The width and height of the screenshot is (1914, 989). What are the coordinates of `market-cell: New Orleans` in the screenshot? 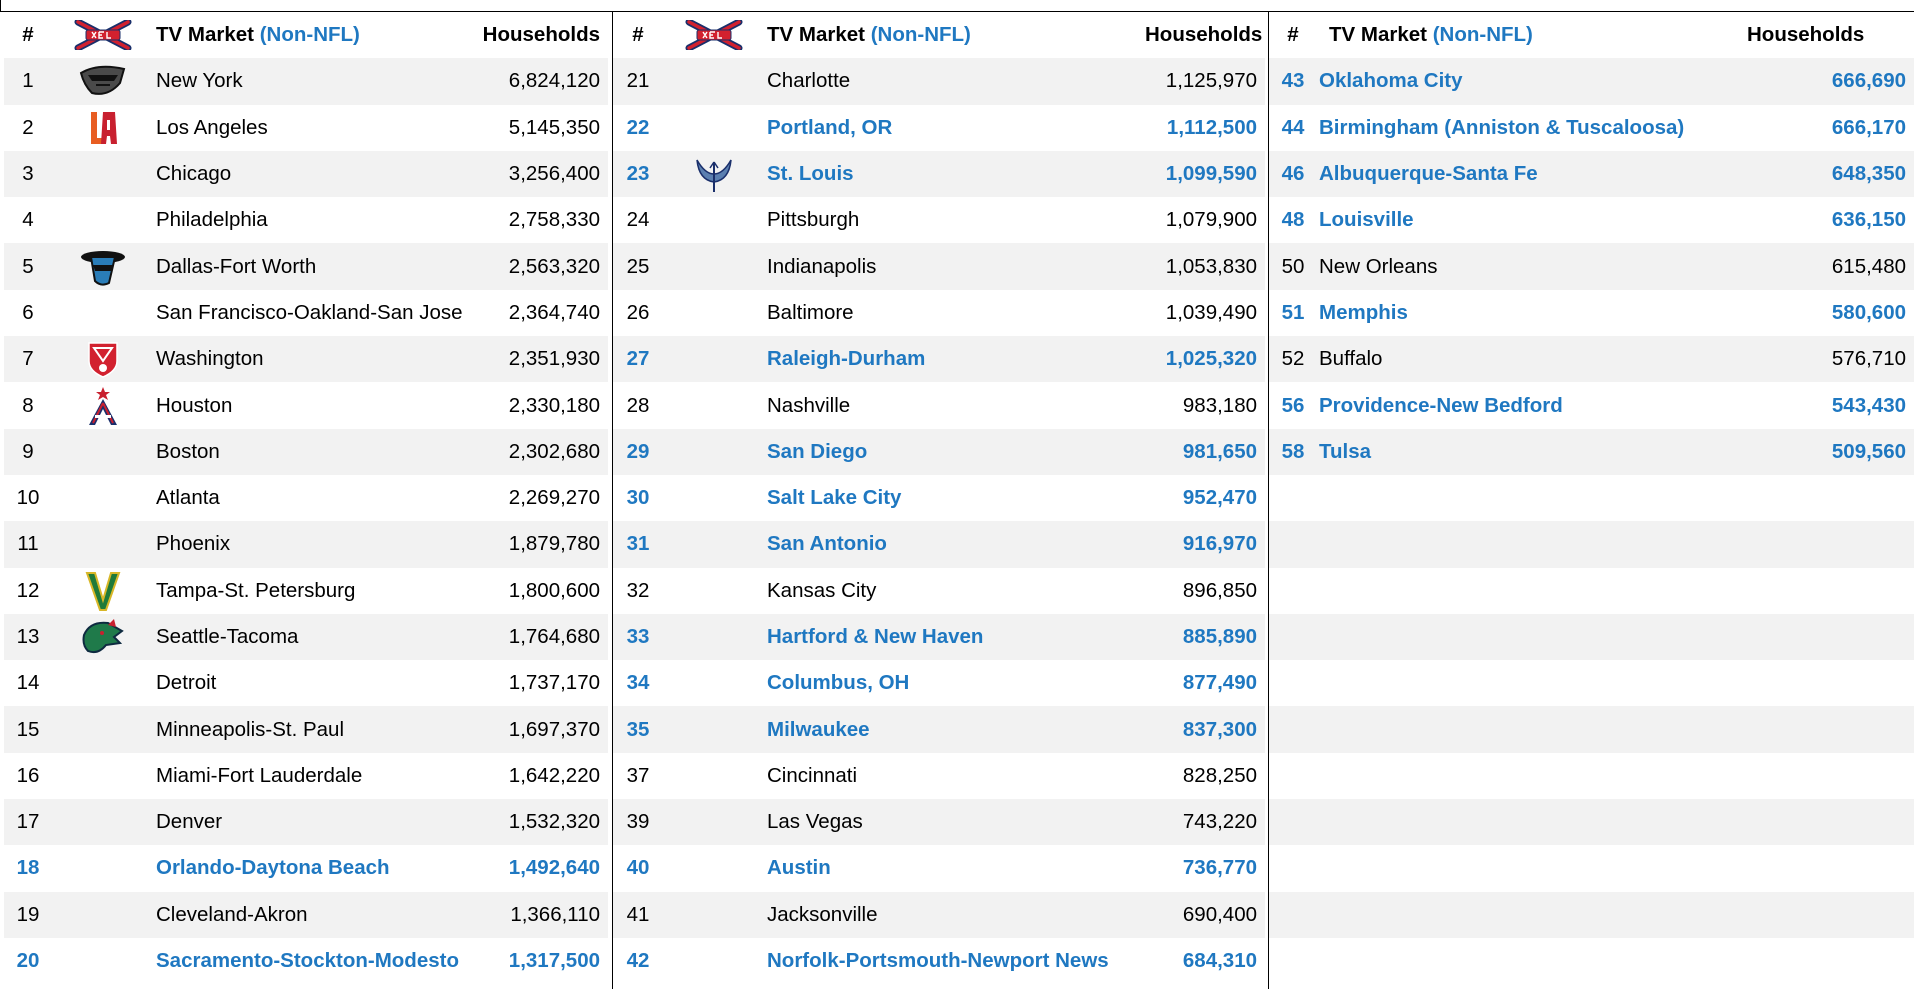 It's located at (1532, 266).